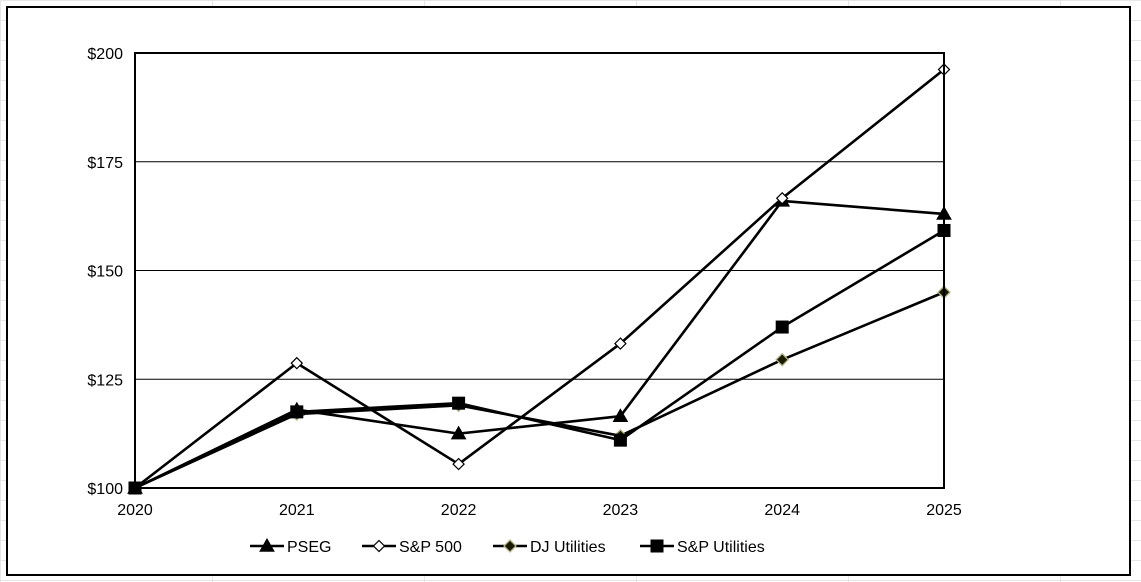  I want to click on legend: PSEG S&P 500 DJ Utilities S&P Utilities, so click(507, 546).